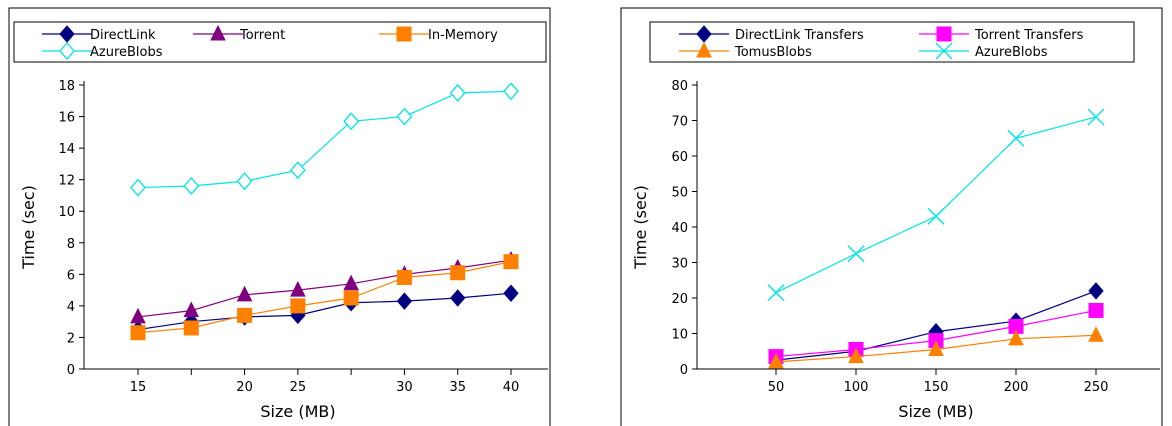 Image resolution: width=1172 pixels, height=426 pixels. I want to click on left-y-tick-label: 4, so click(71, 307).